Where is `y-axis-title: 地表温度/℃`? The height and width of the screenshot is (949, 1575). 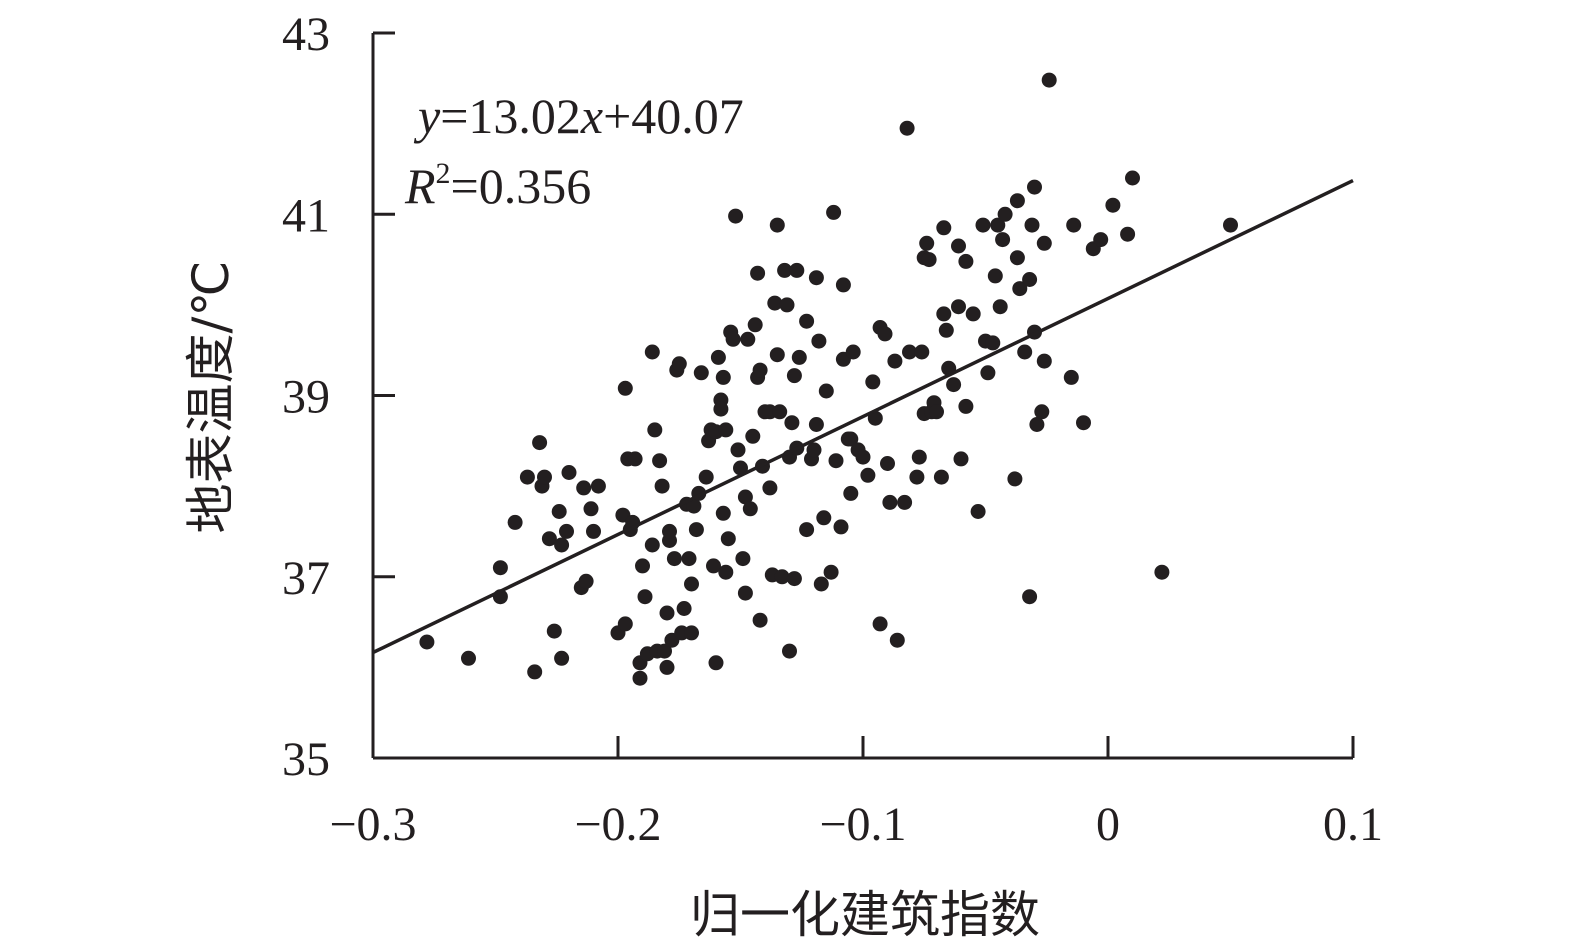 y-axis-title: 地表温度/℃ is located at coordinates (211, 397).